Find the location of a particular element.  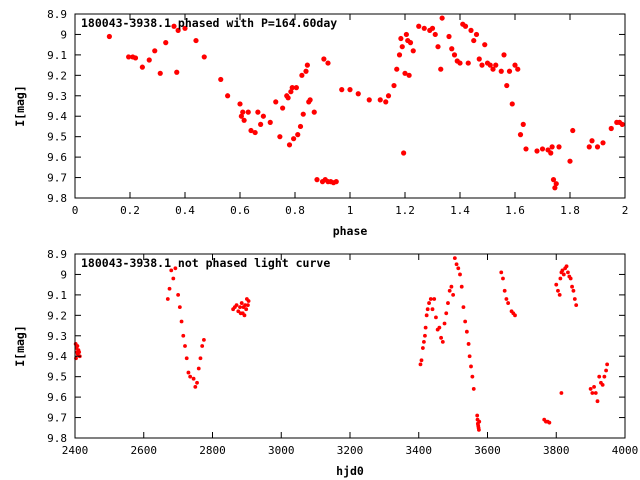

x-tick-label: 3800 is located at coordinates (556, 450).